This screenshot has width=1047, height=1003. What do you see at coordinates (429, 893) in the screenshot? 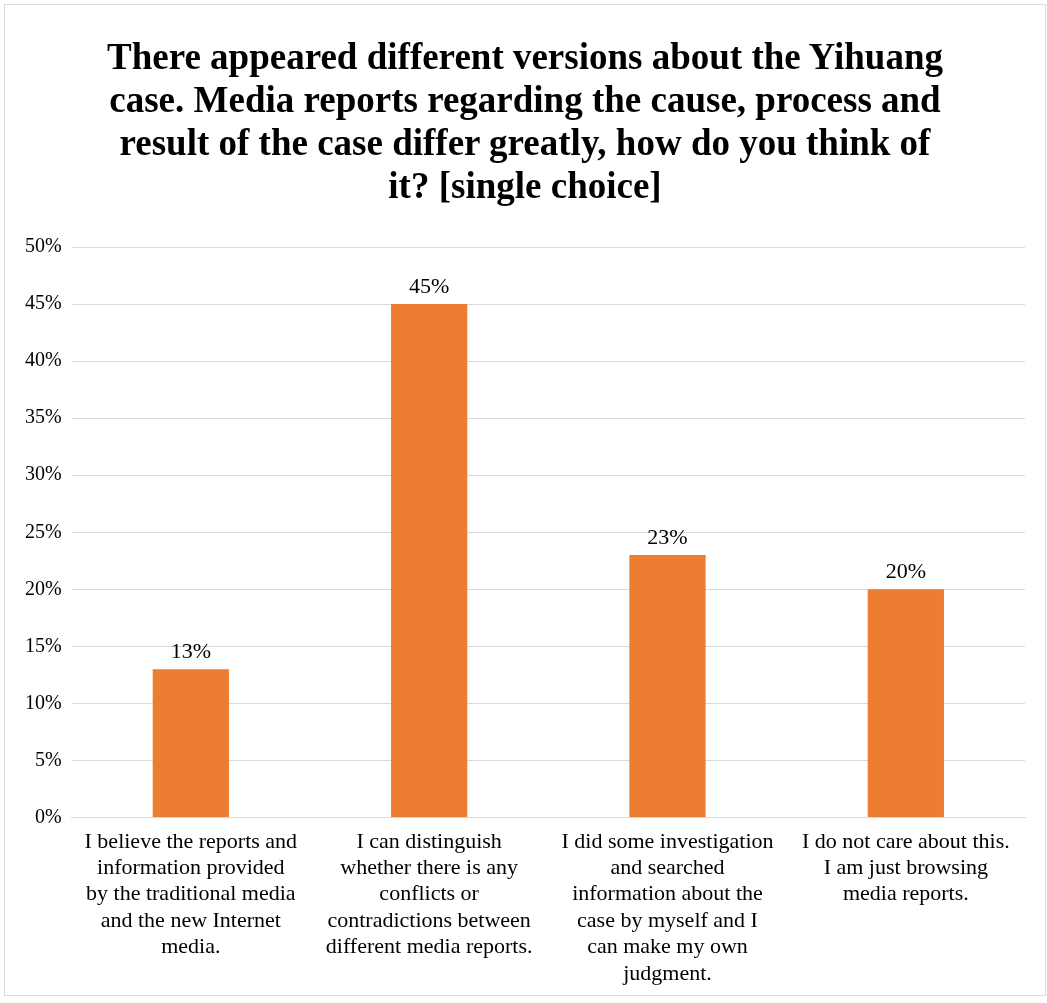
I see `x-tick-label: I can distinguish whether there is any conflicts or contradictions between different media reports.` at bounding box center [429, 893].